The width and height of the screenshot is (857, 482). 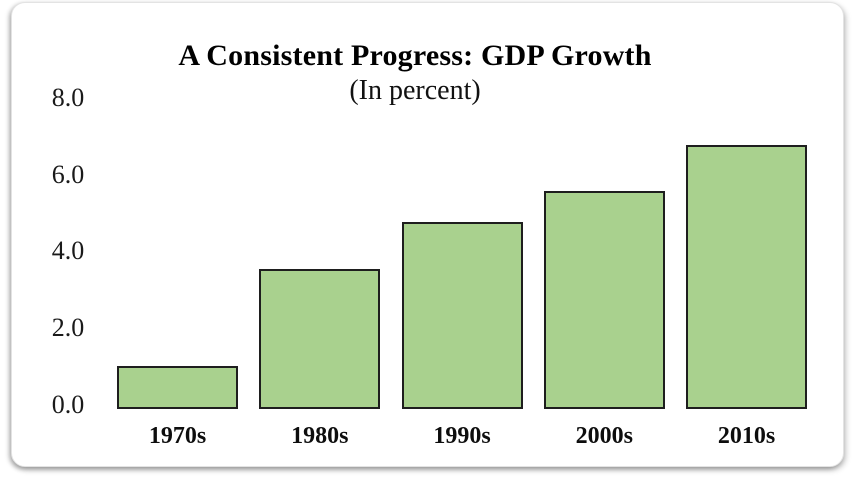 What do you see at coordinates (320, 436) in the screenshot?
I see `x-axis-label: 1980s` at bounding box center [320, 436].